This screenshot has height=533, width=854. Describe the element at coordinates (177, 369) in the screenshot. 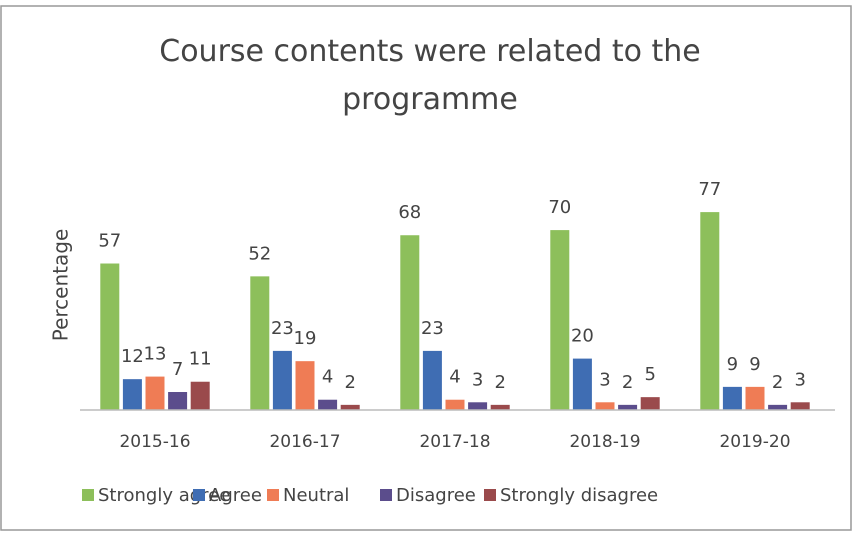

I see `data-label: 7` at that location.